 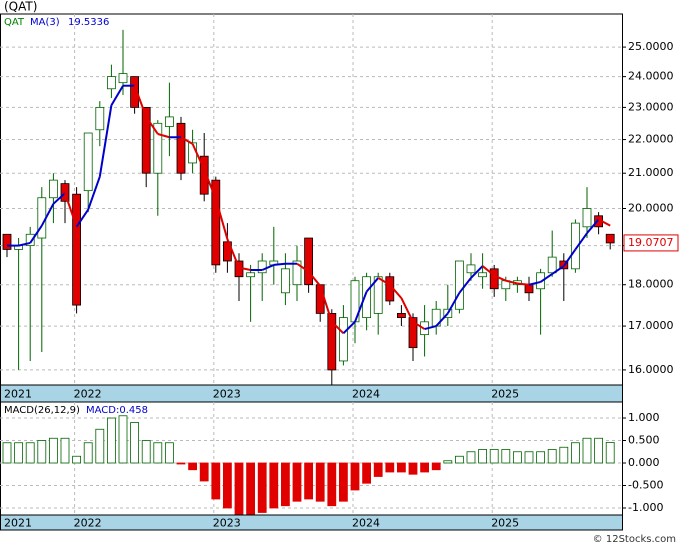 I want to click on x-tick-label: 2025, so click(x=505, y=394).